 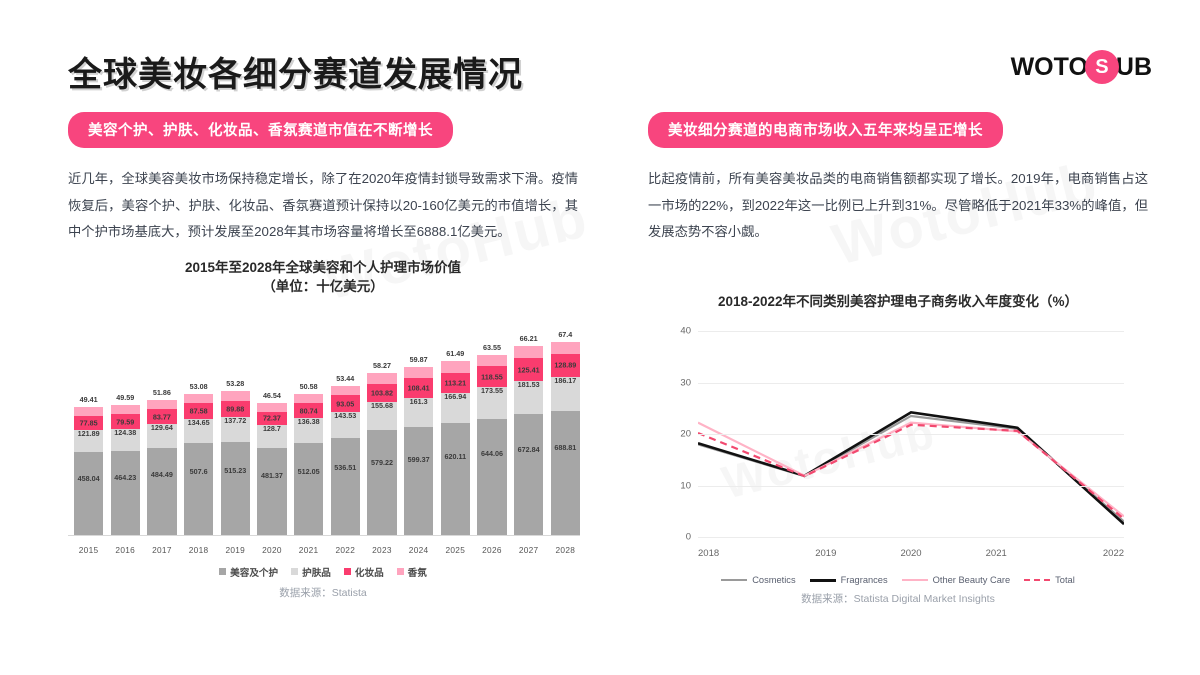 I want to click on bar-value-label: 121.89, so click(x=88, y=434).